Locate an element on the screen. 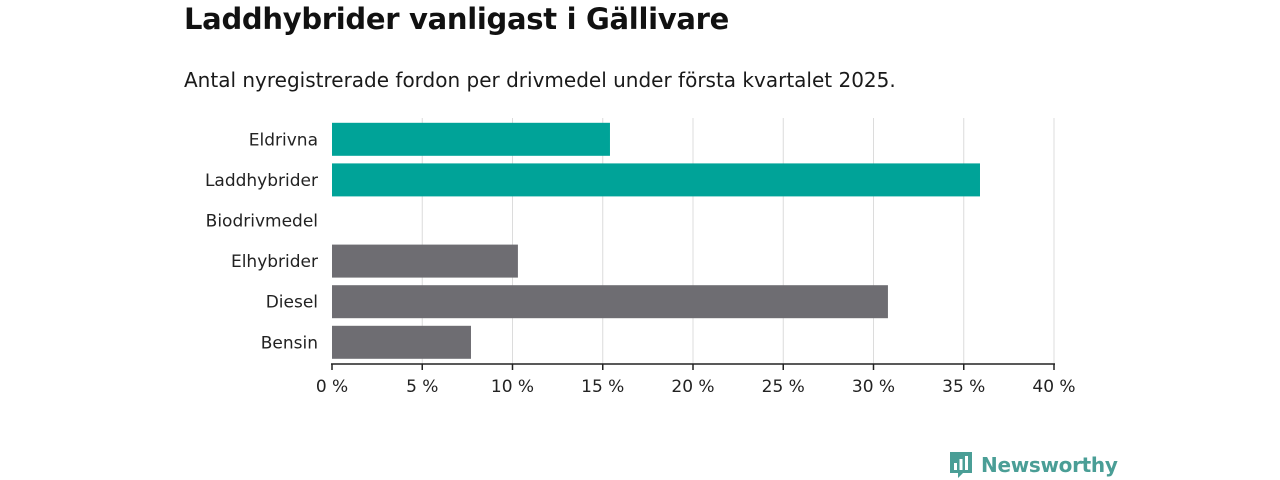 This screenshot has height=480, width=1280. category-label: Eldrivna is located at coordinates (283, 140).